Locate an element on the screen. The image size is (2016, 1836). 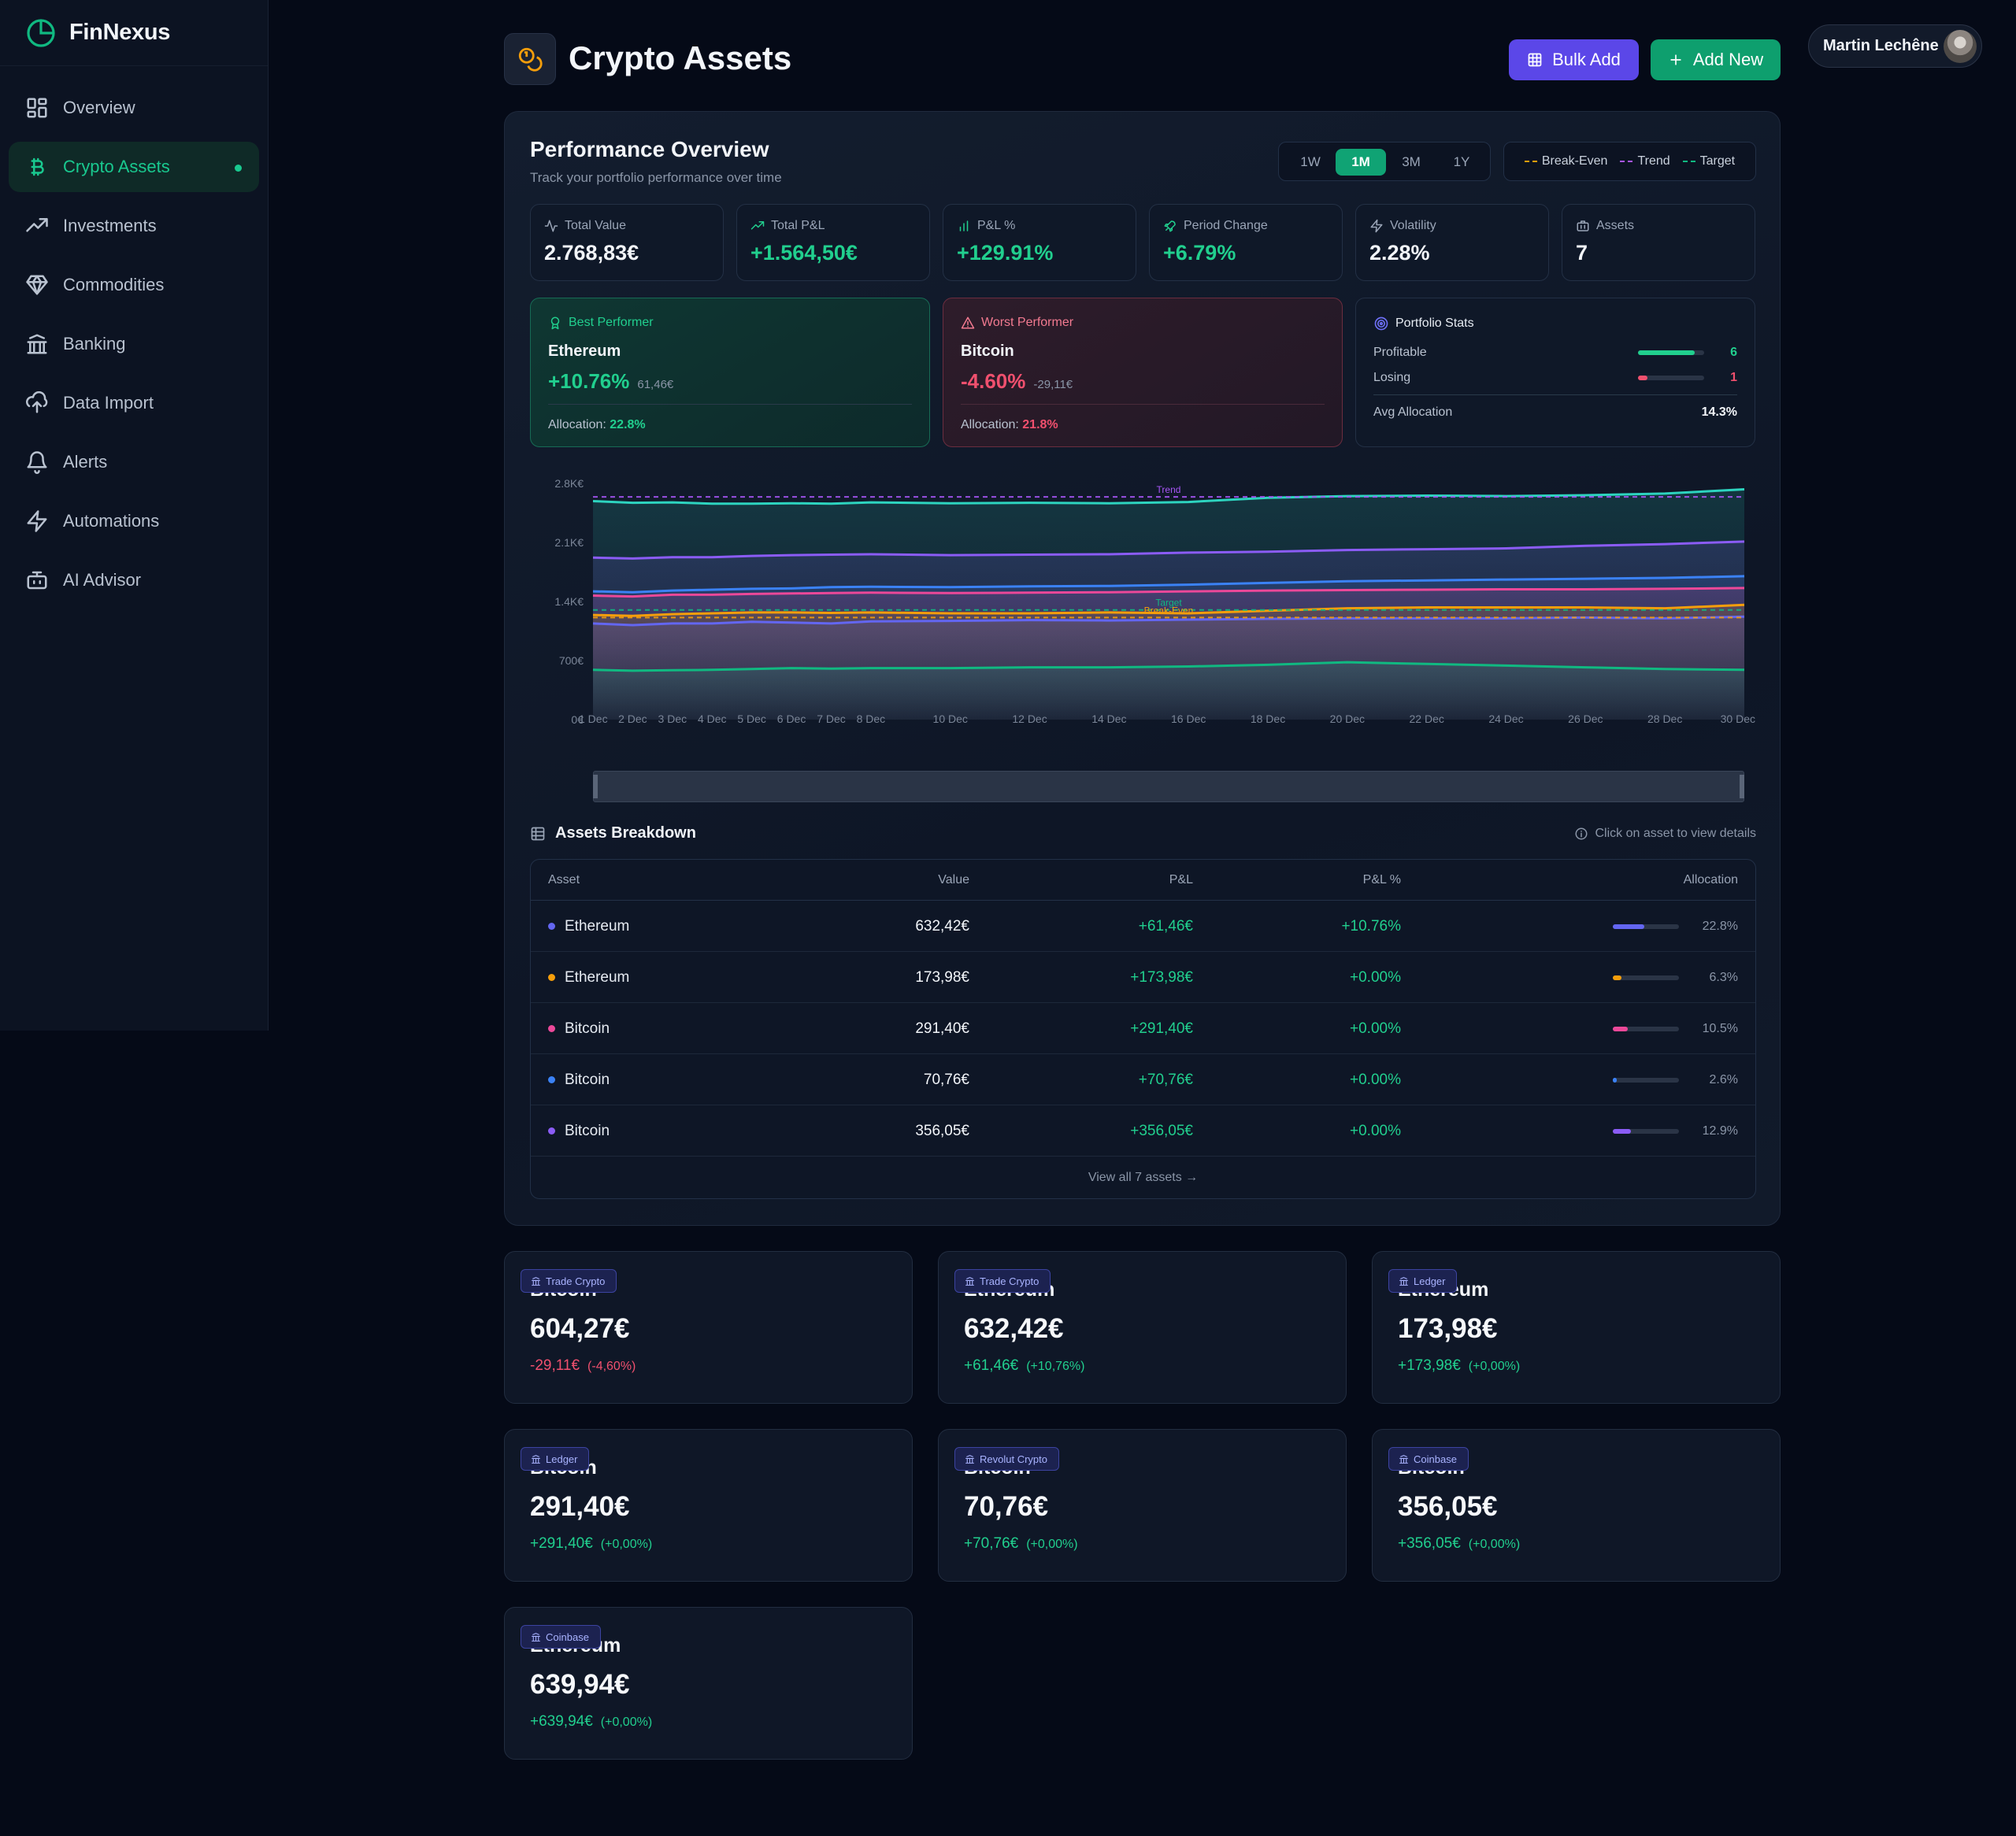
asset-card: EthereumLedger173,98€+173,98€(+0,00%) is located at coordinates (1576, 1327).